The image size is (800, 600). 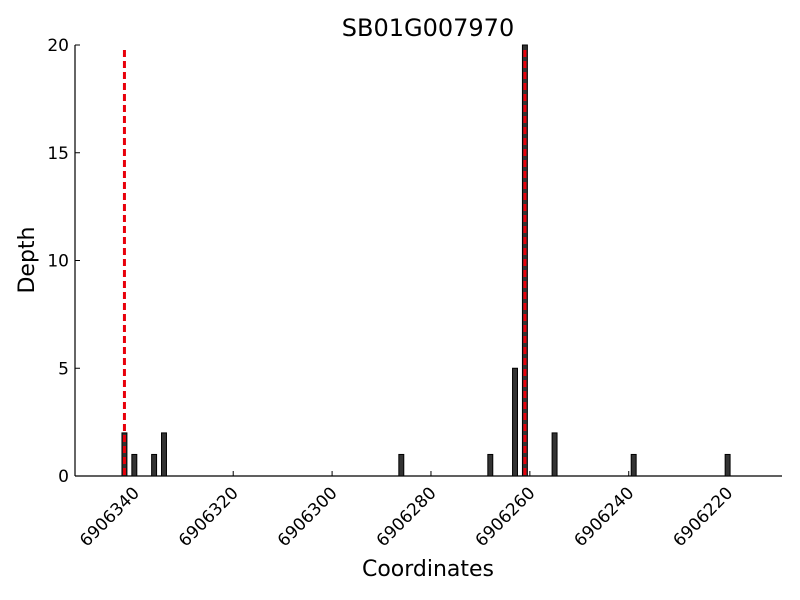 I want to click on x-axis-label: Coordinates, so click(x=428, y=569).